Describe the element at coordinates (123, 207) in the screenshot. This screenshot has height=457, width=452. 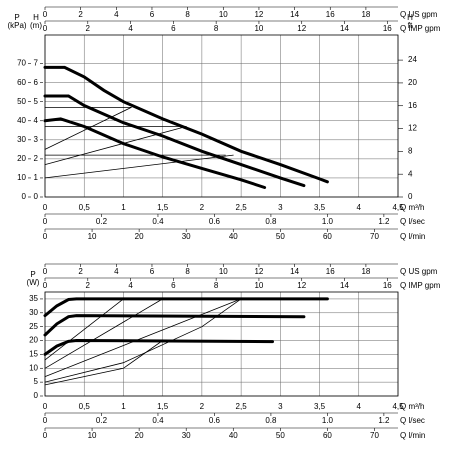
I see `x-tick-label: 1` at that location.